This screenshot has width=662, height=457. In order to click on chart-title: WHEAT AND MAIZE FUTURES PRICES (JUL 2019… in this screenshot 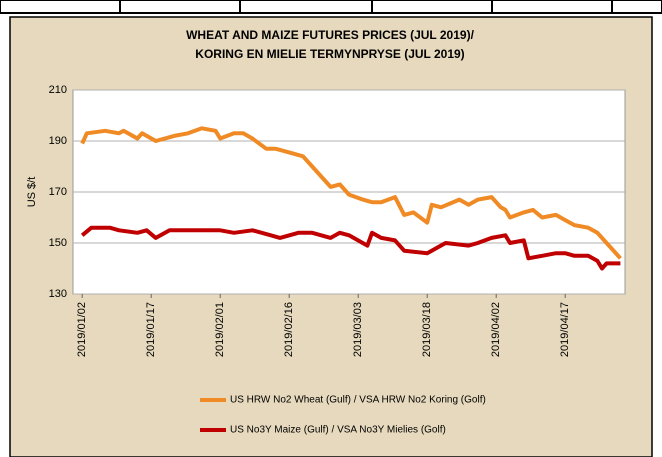, I will do `click(330, 35)`.